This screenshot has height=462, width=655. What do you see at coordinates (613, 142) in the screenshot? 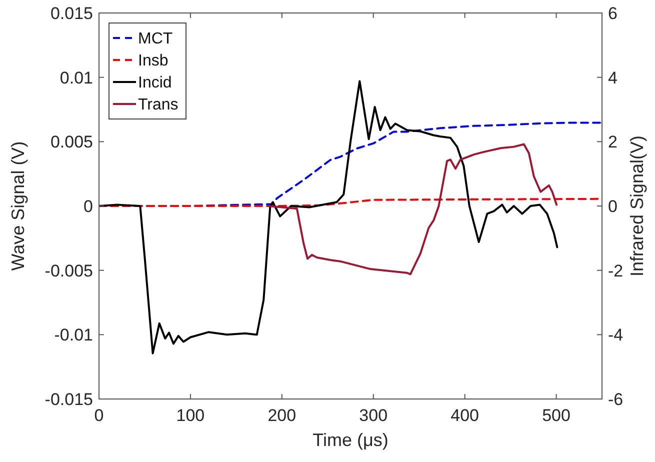
I see `y2-tick-label: 2` at bounding box center [613, 142].